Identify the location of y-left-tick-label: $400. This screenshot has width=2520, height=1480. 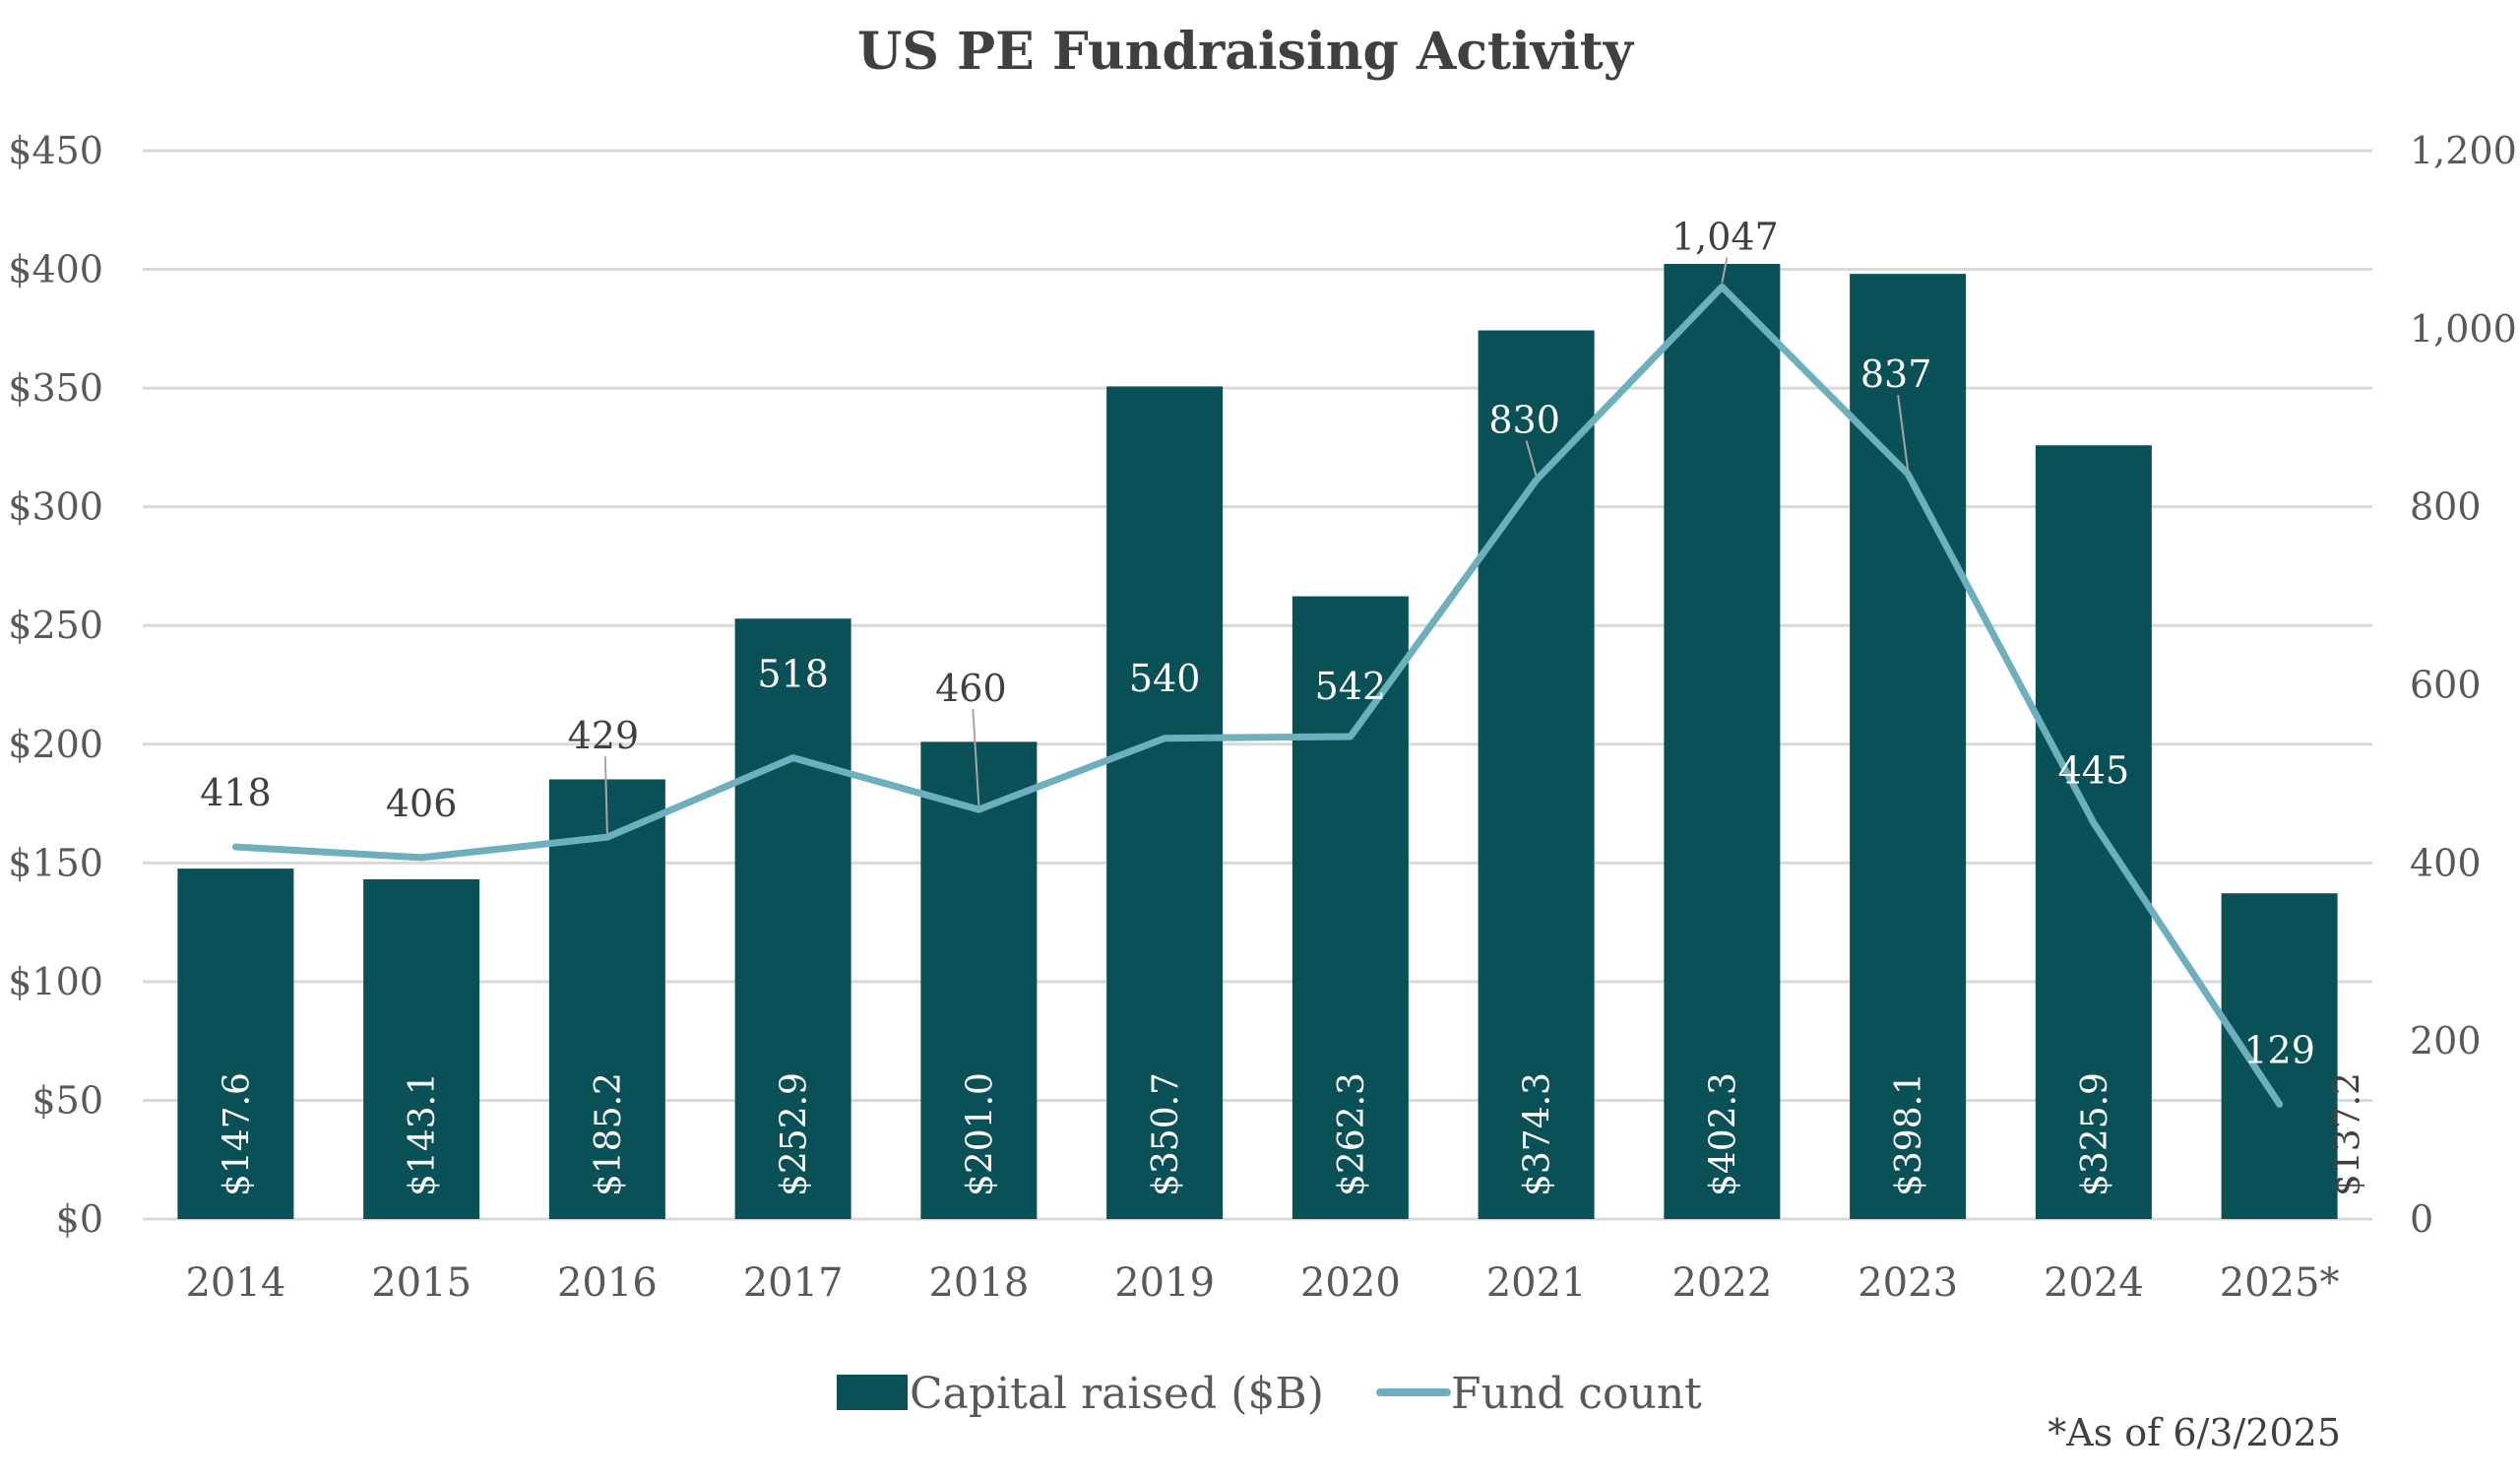
(55, 269).